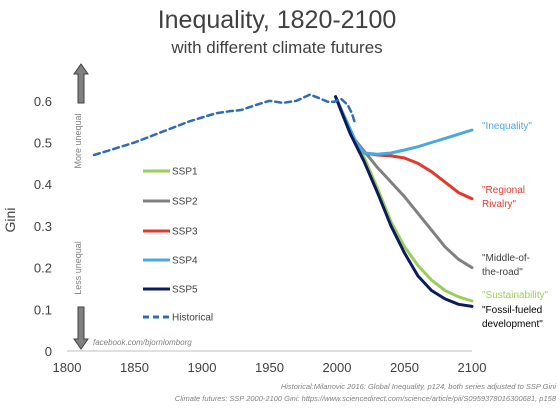  What do you see at coordinates (185, 232) in the screenshot?
I see `legend-label-ssp3: SSP3` at bounding box center [185, 232].